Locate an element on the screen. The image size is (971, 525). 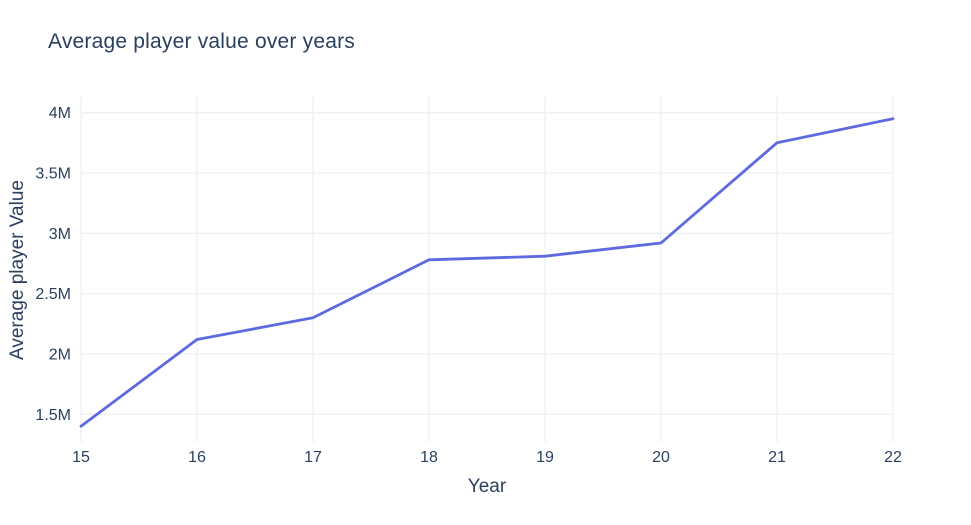
x-tick-label: 21 is located at coordinates (777, 457).